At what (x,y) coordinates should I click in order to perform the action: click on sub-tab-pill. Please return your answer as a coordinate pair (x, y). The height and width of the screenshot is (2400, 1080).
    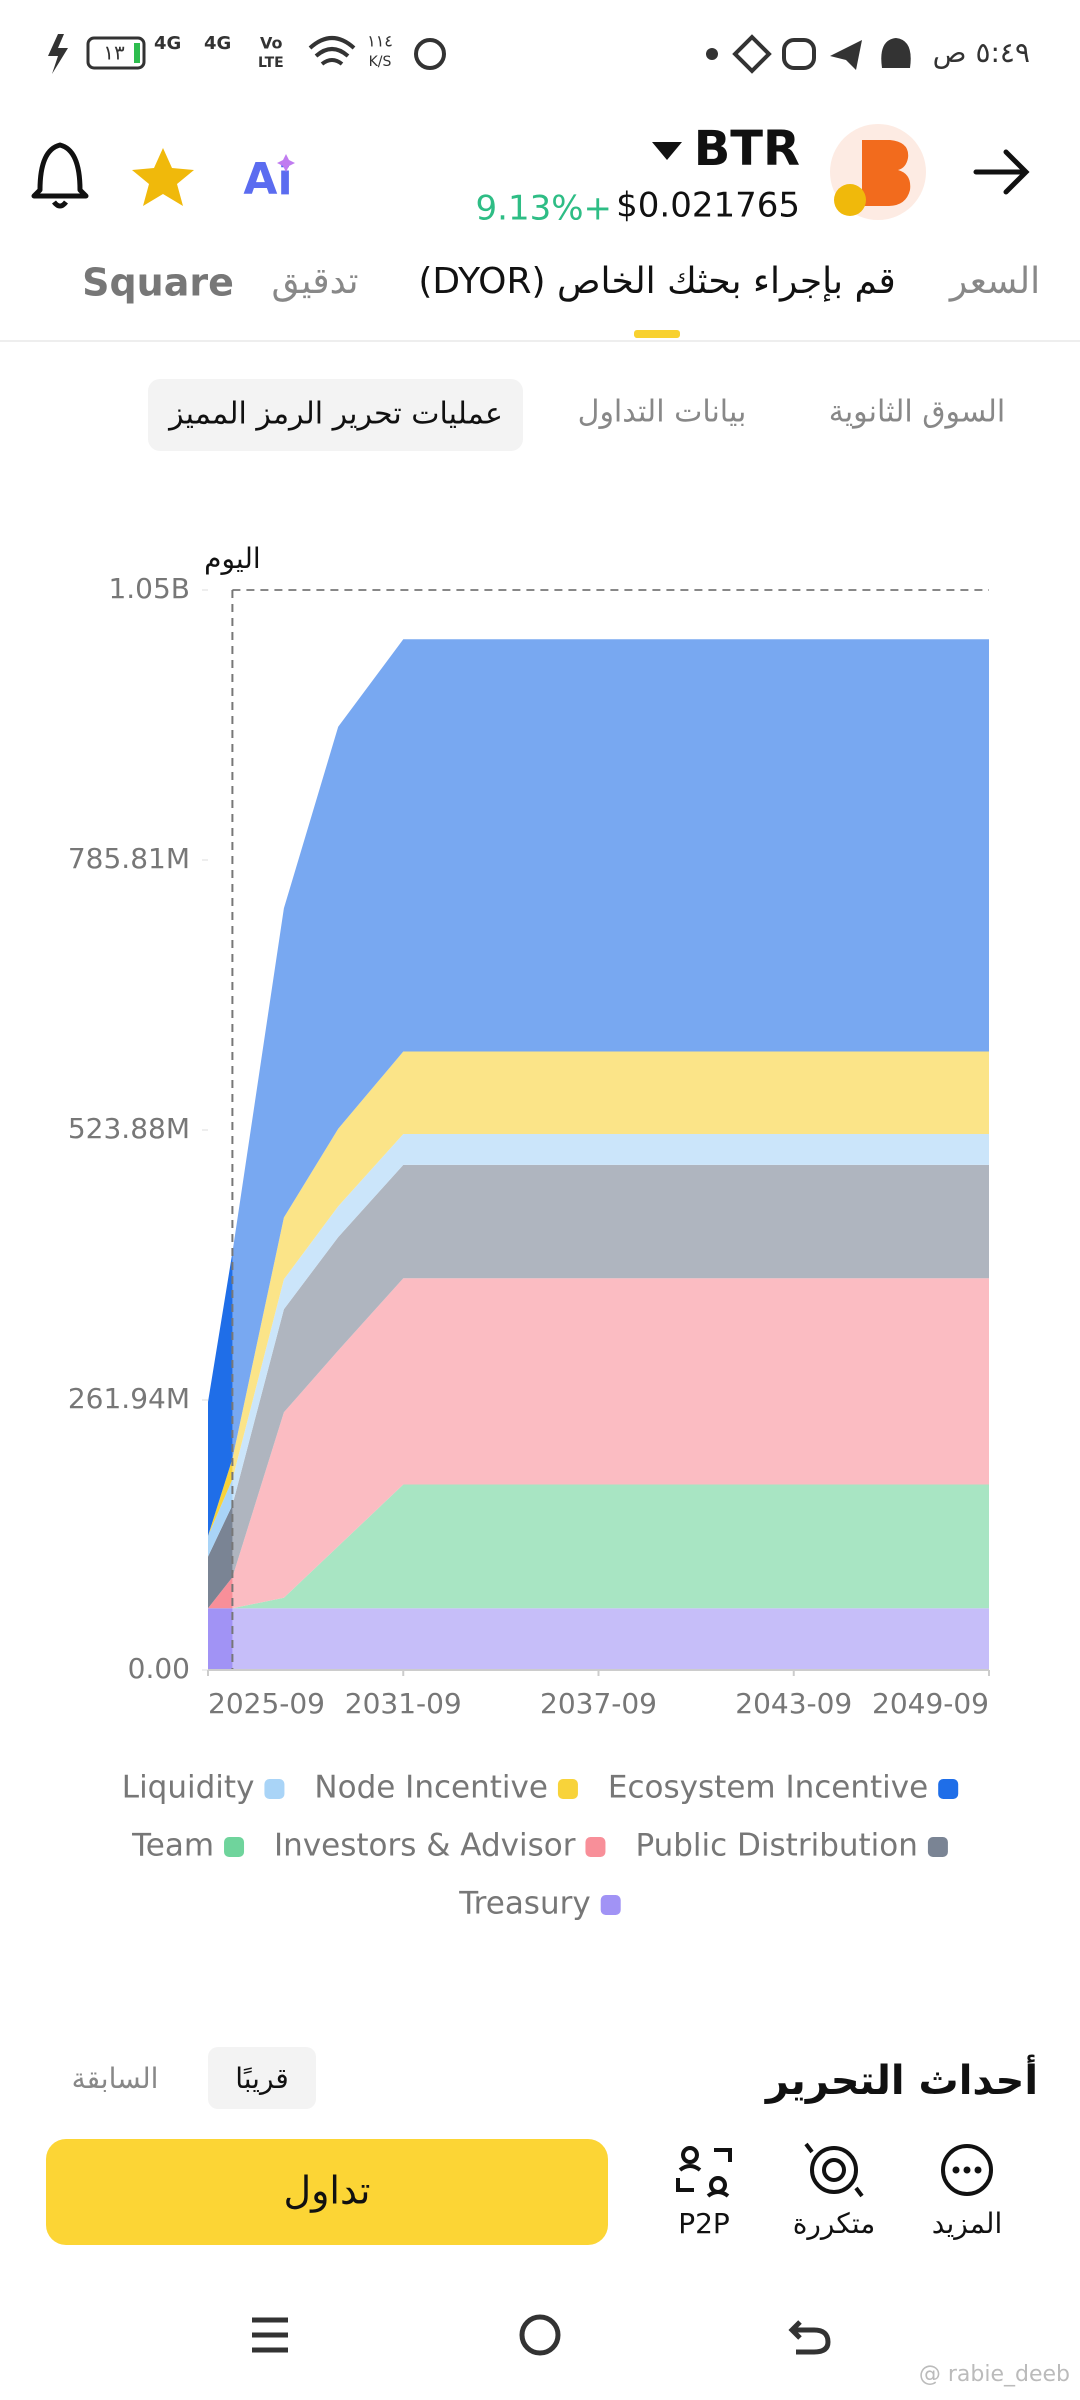
    Looking at the image, I should click on (335, 415).